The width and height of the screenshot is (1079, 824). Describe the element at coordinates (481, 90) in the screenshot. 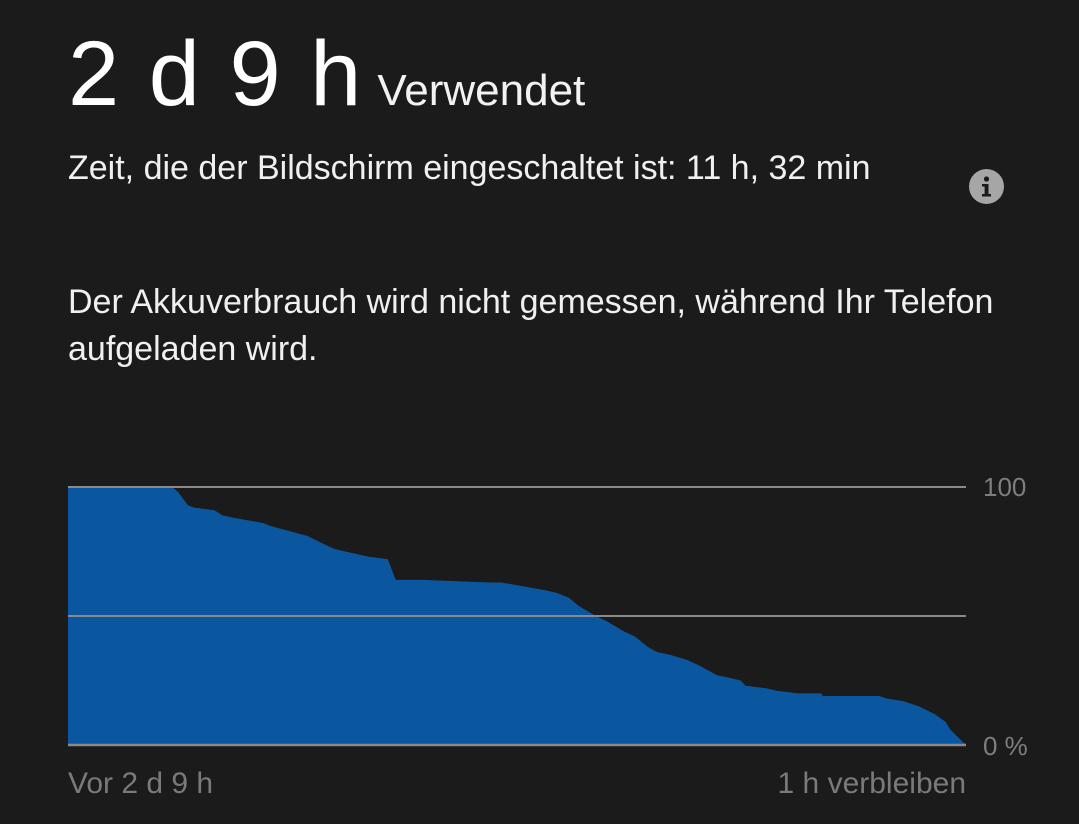

I see `usage-duration-label: Verwendet` at that location.